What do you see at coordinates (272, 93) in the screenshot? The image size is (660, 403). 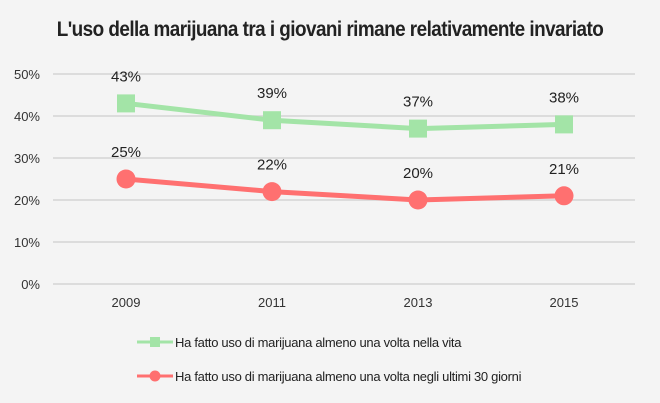 I see `data-label: 39%` at bounding box center [272, 93].